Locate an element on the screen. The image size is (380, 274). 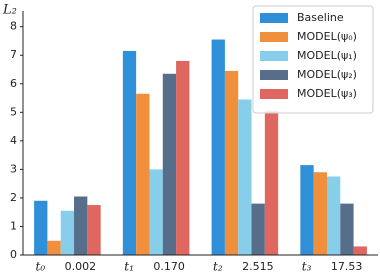
y-tick-label: 2 is located at coordinates (13, 197).